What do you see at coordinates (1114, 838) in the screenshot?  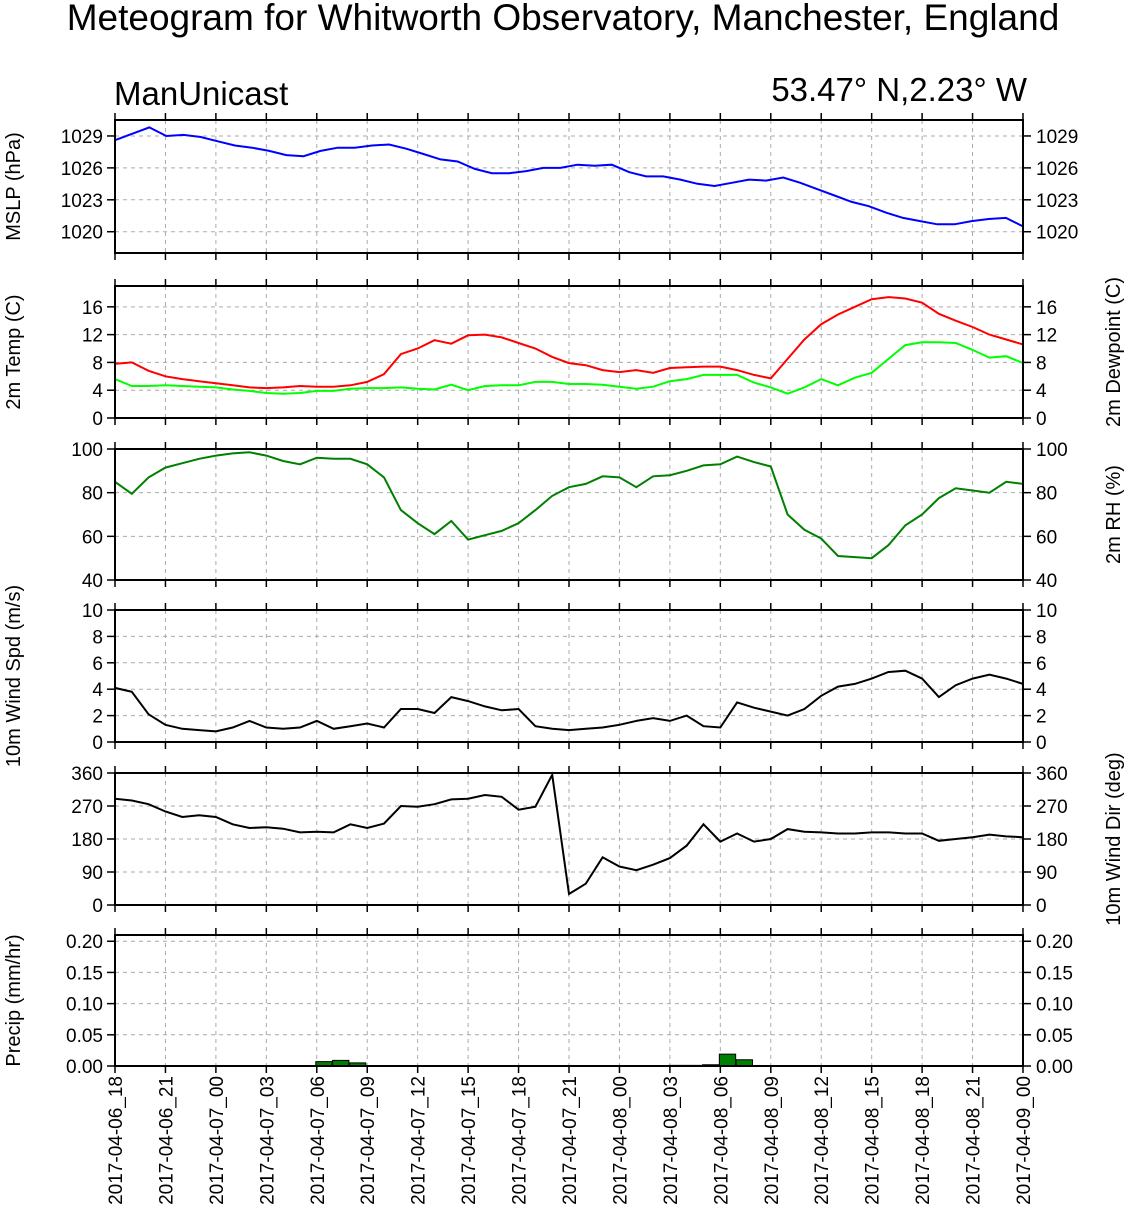 I see `wdir-ylabel-right: 10m Wind Dir (deg)` at bounding box center [1114, 838].